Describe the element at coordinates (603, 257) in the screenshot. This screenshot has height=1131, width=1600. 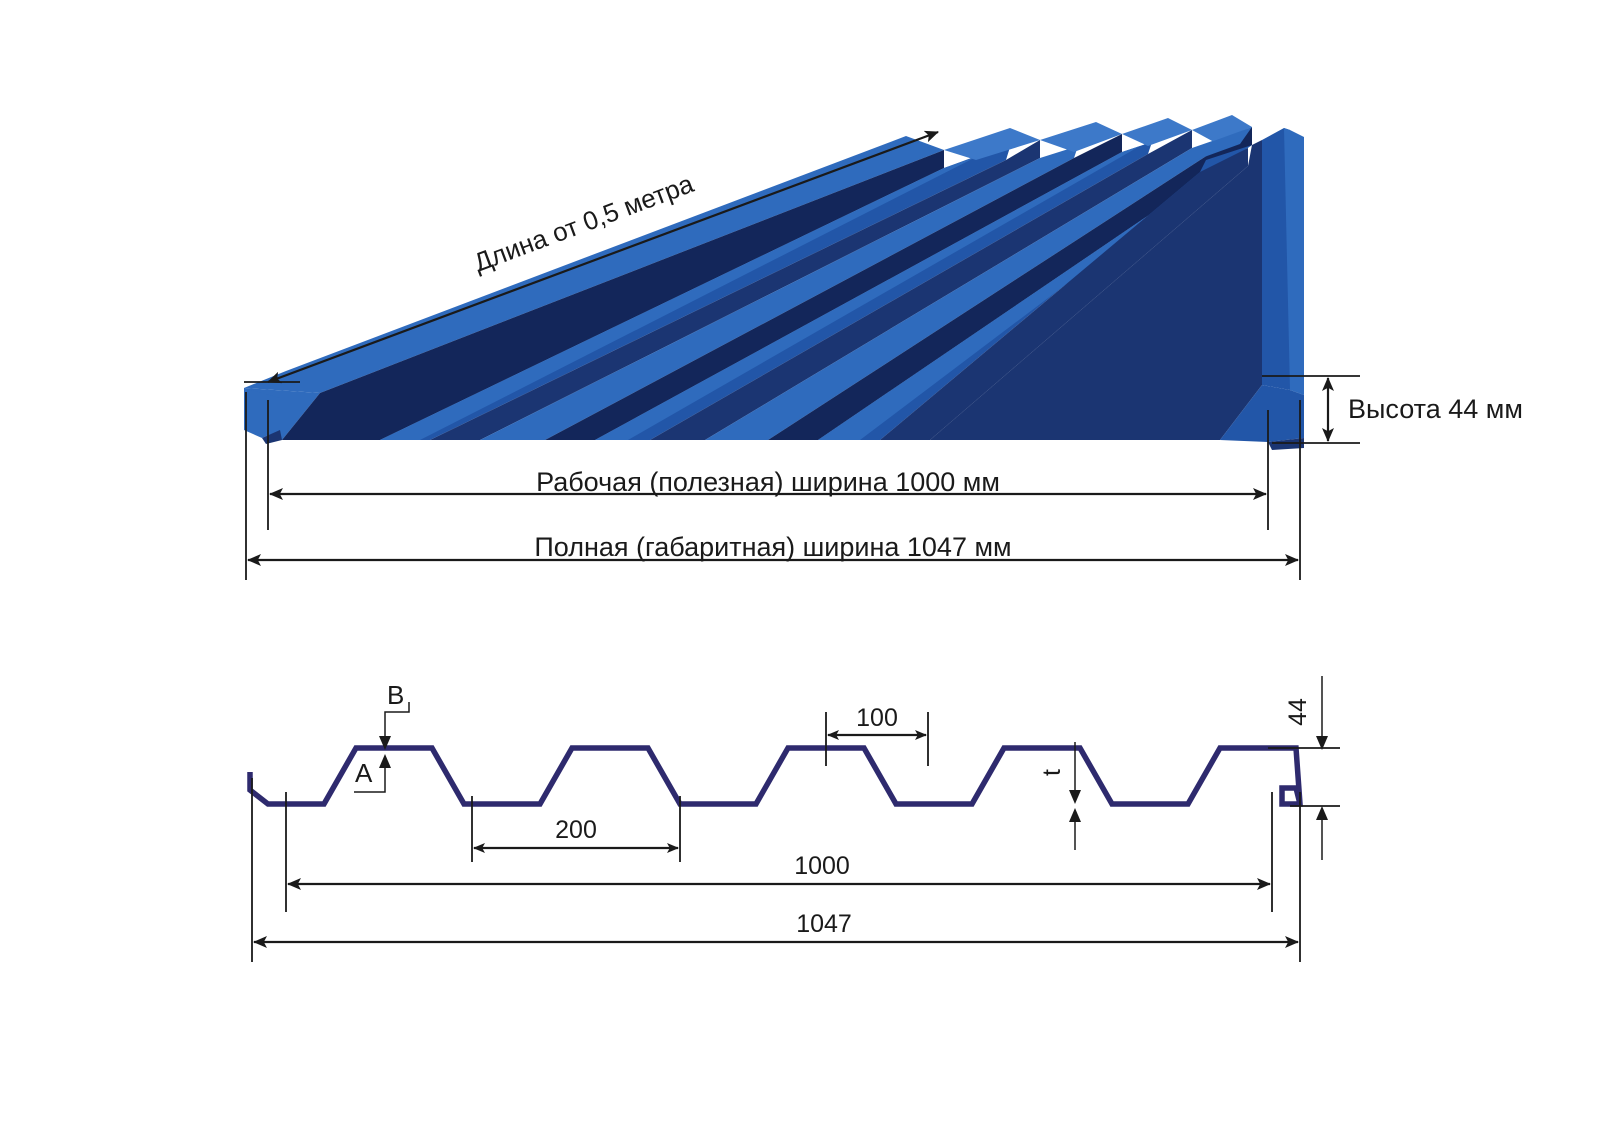
I see `length-dimension-arrow` at that location.